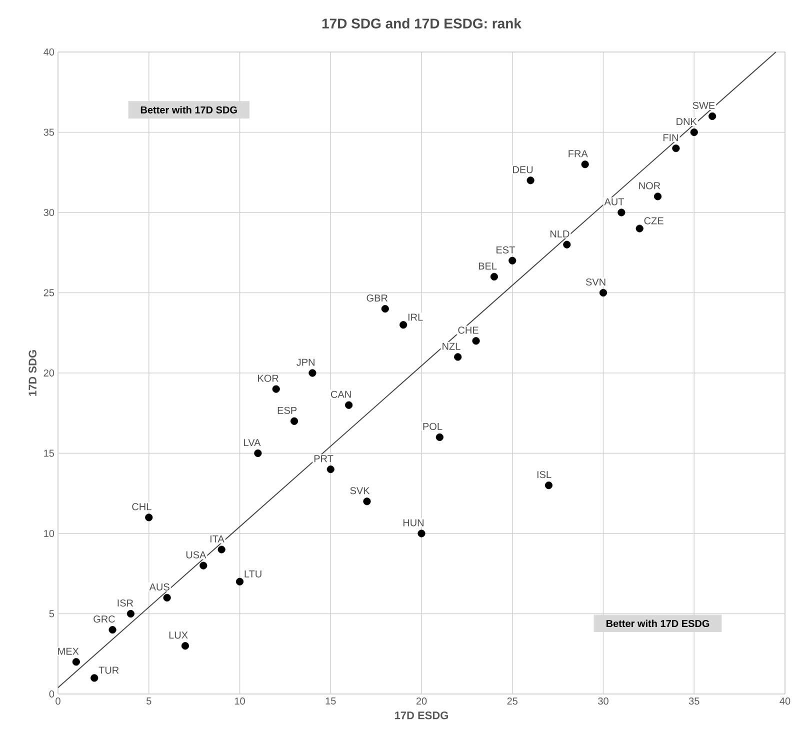 The width and height of the screenshot is (792, 744). Describe the element at coordinates (142, 506) in the screenshot. I see `annotation: CHL` at that location.